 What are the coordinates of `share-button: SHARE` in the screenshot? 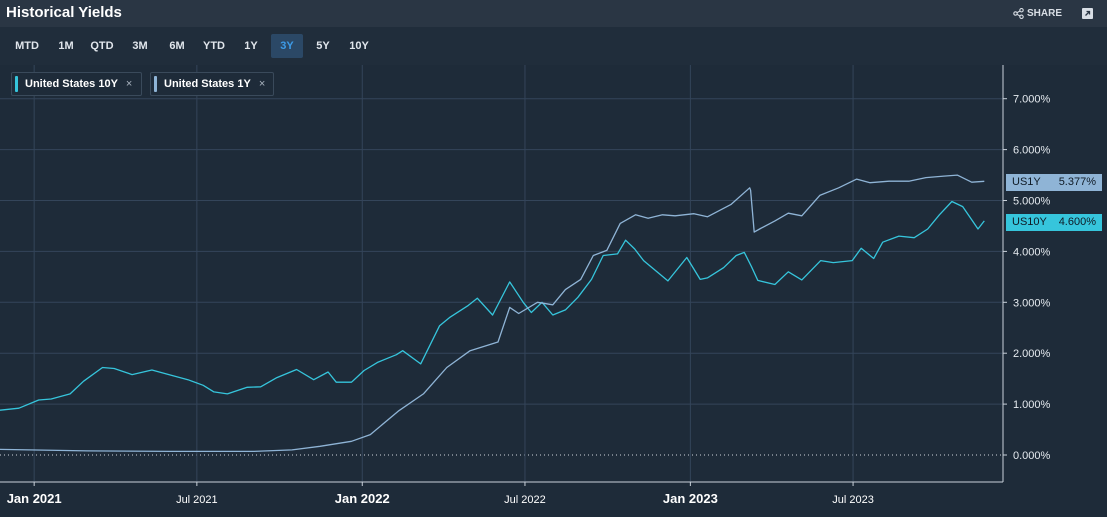 It's located at (1037, 13).